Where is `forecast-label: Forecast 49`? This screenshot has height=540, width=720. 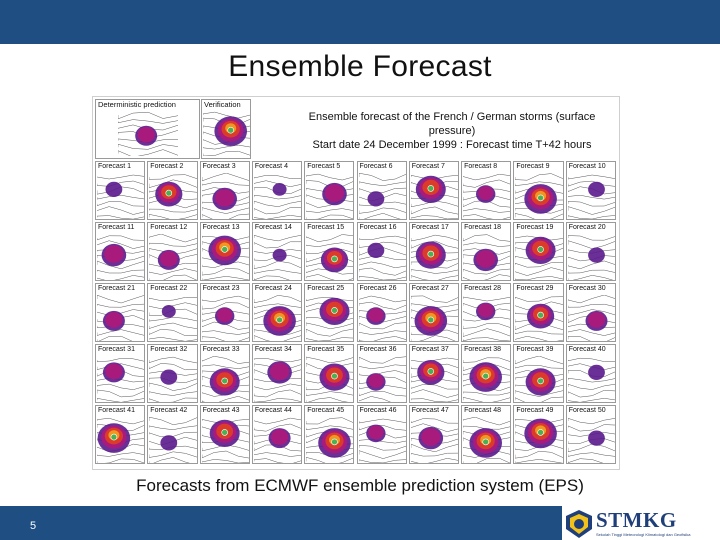
forecast-label: Forecast 49 is located at coordinates (535, 410).